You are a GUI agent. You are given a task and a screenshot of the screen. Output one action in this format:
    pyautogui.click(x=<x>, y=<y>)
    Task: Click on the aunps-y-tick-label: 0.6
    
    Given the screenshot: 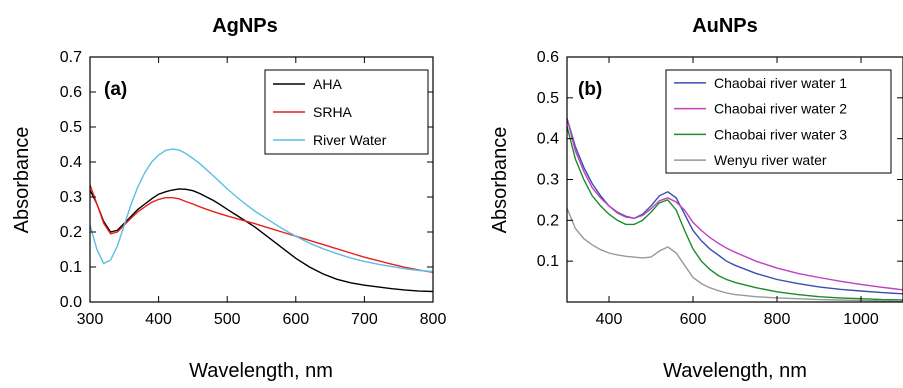 What is the action you would take?
    pyautogui.click(x=548, y=57)
    